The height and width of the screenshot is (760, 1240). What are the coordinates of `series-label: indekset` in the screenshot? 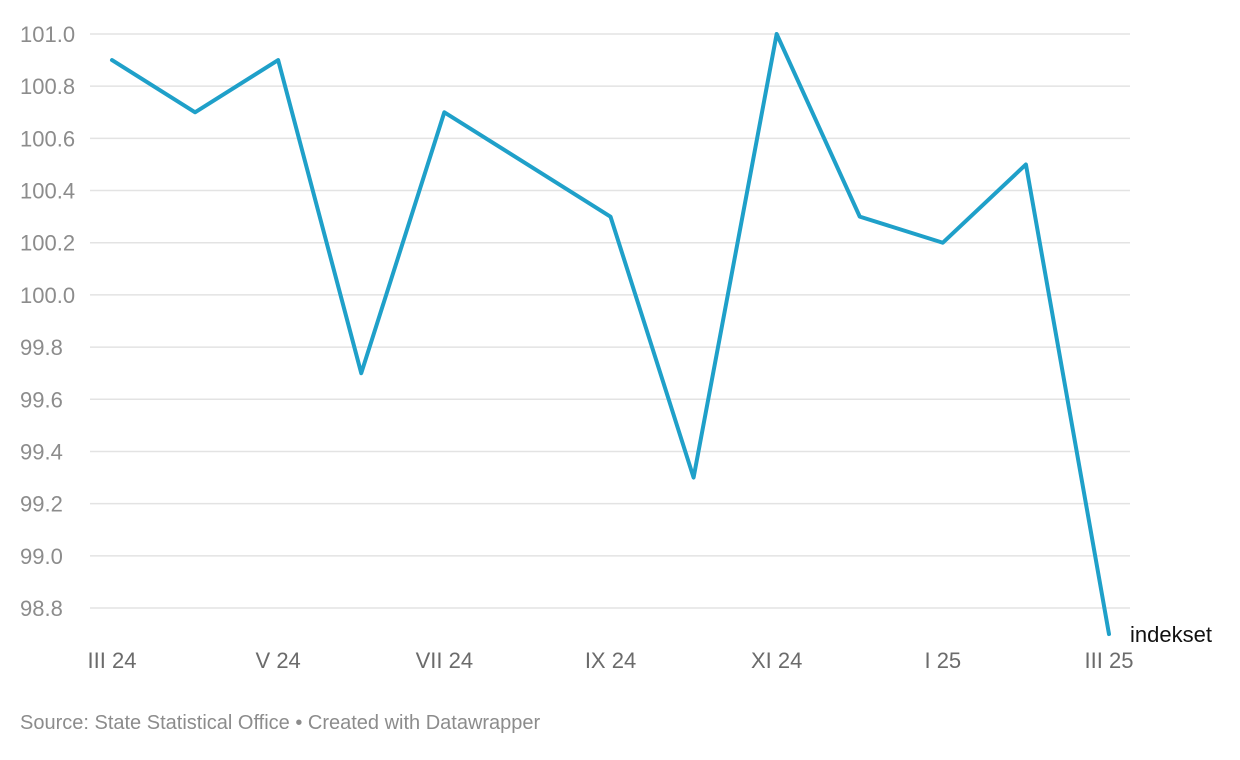 It's located at (1171, 634).